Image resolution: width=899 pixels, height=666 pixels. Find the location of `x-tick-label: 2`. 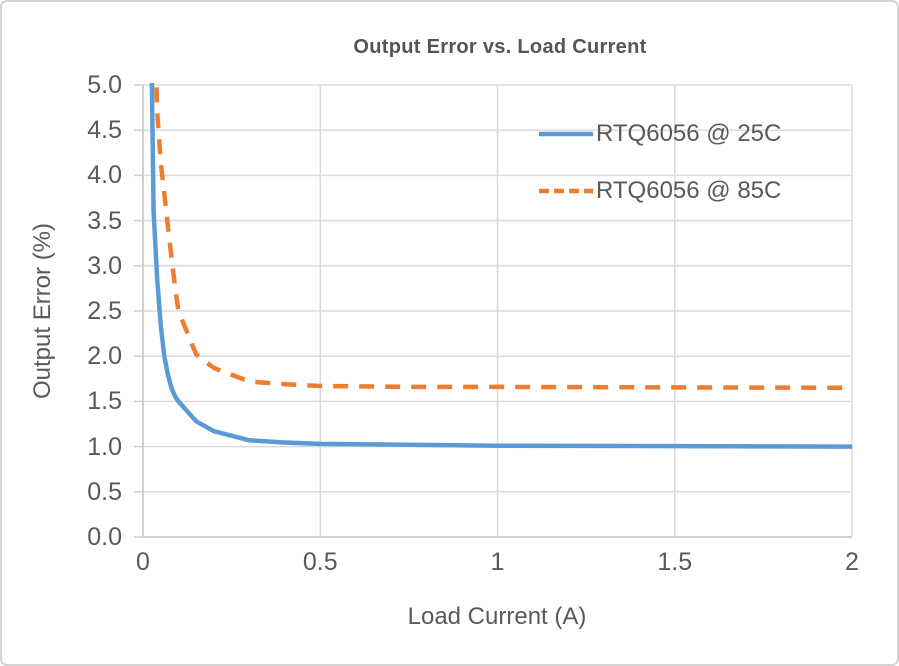

x-tick-label: 2 is located at coordinates (852, 562).